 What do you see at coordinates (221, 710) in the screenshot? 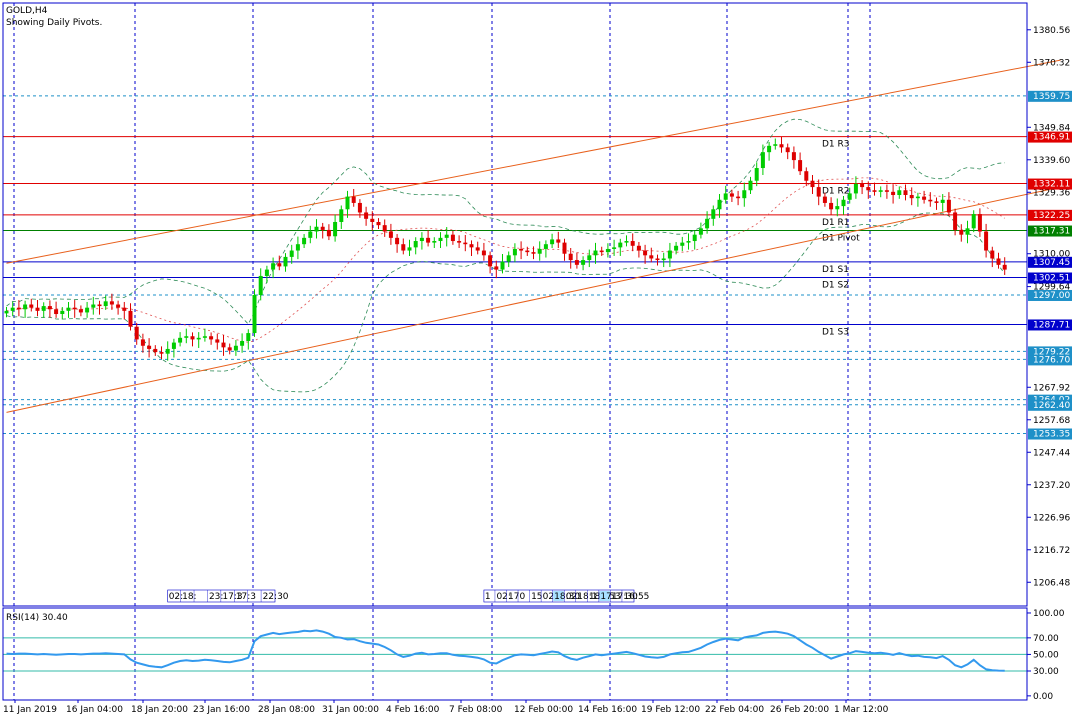
I see `time-tick-label: 23 Jan 16:00` at bounding box center [221, 710].